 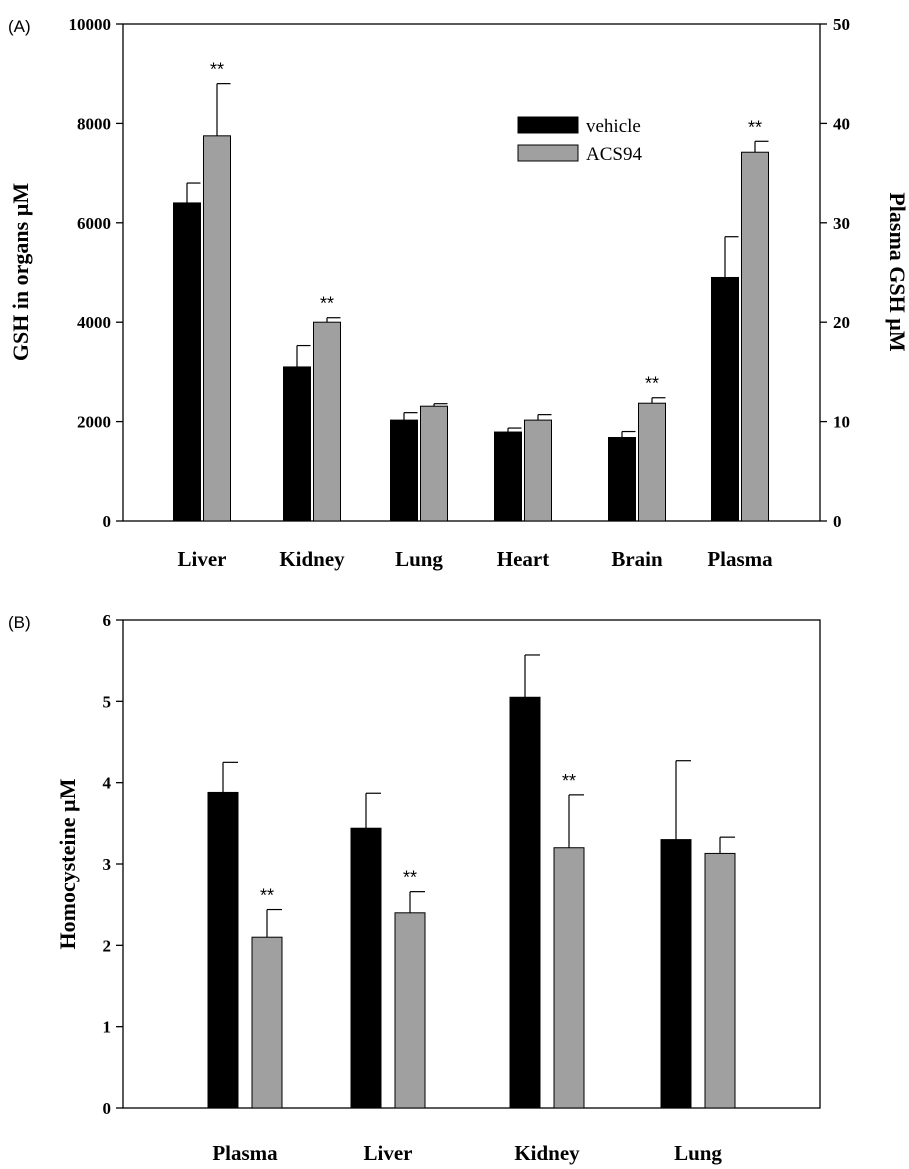 I want to click on panel-a-left-ticks: 0 2000 4000 6000 8000 10000, so click(x=96, y=273).